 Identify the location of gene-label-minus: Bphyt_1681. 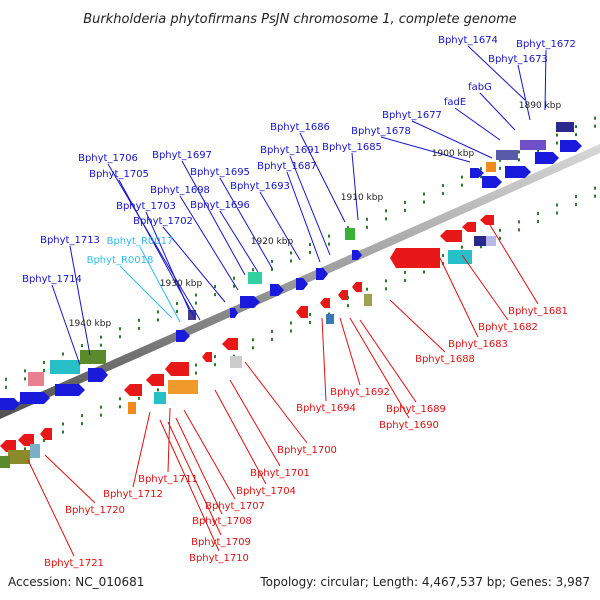
(538, 311).